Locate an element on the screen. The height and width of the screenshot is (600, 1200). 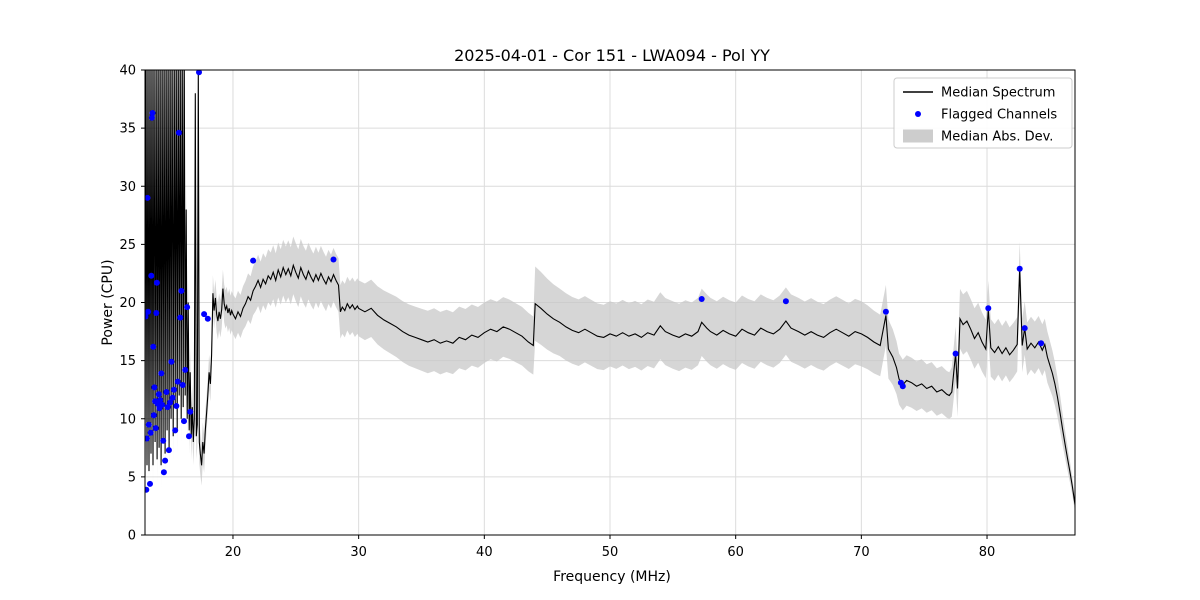
y-axis-label: Power (CPU) is located at coordinates (108, 302).